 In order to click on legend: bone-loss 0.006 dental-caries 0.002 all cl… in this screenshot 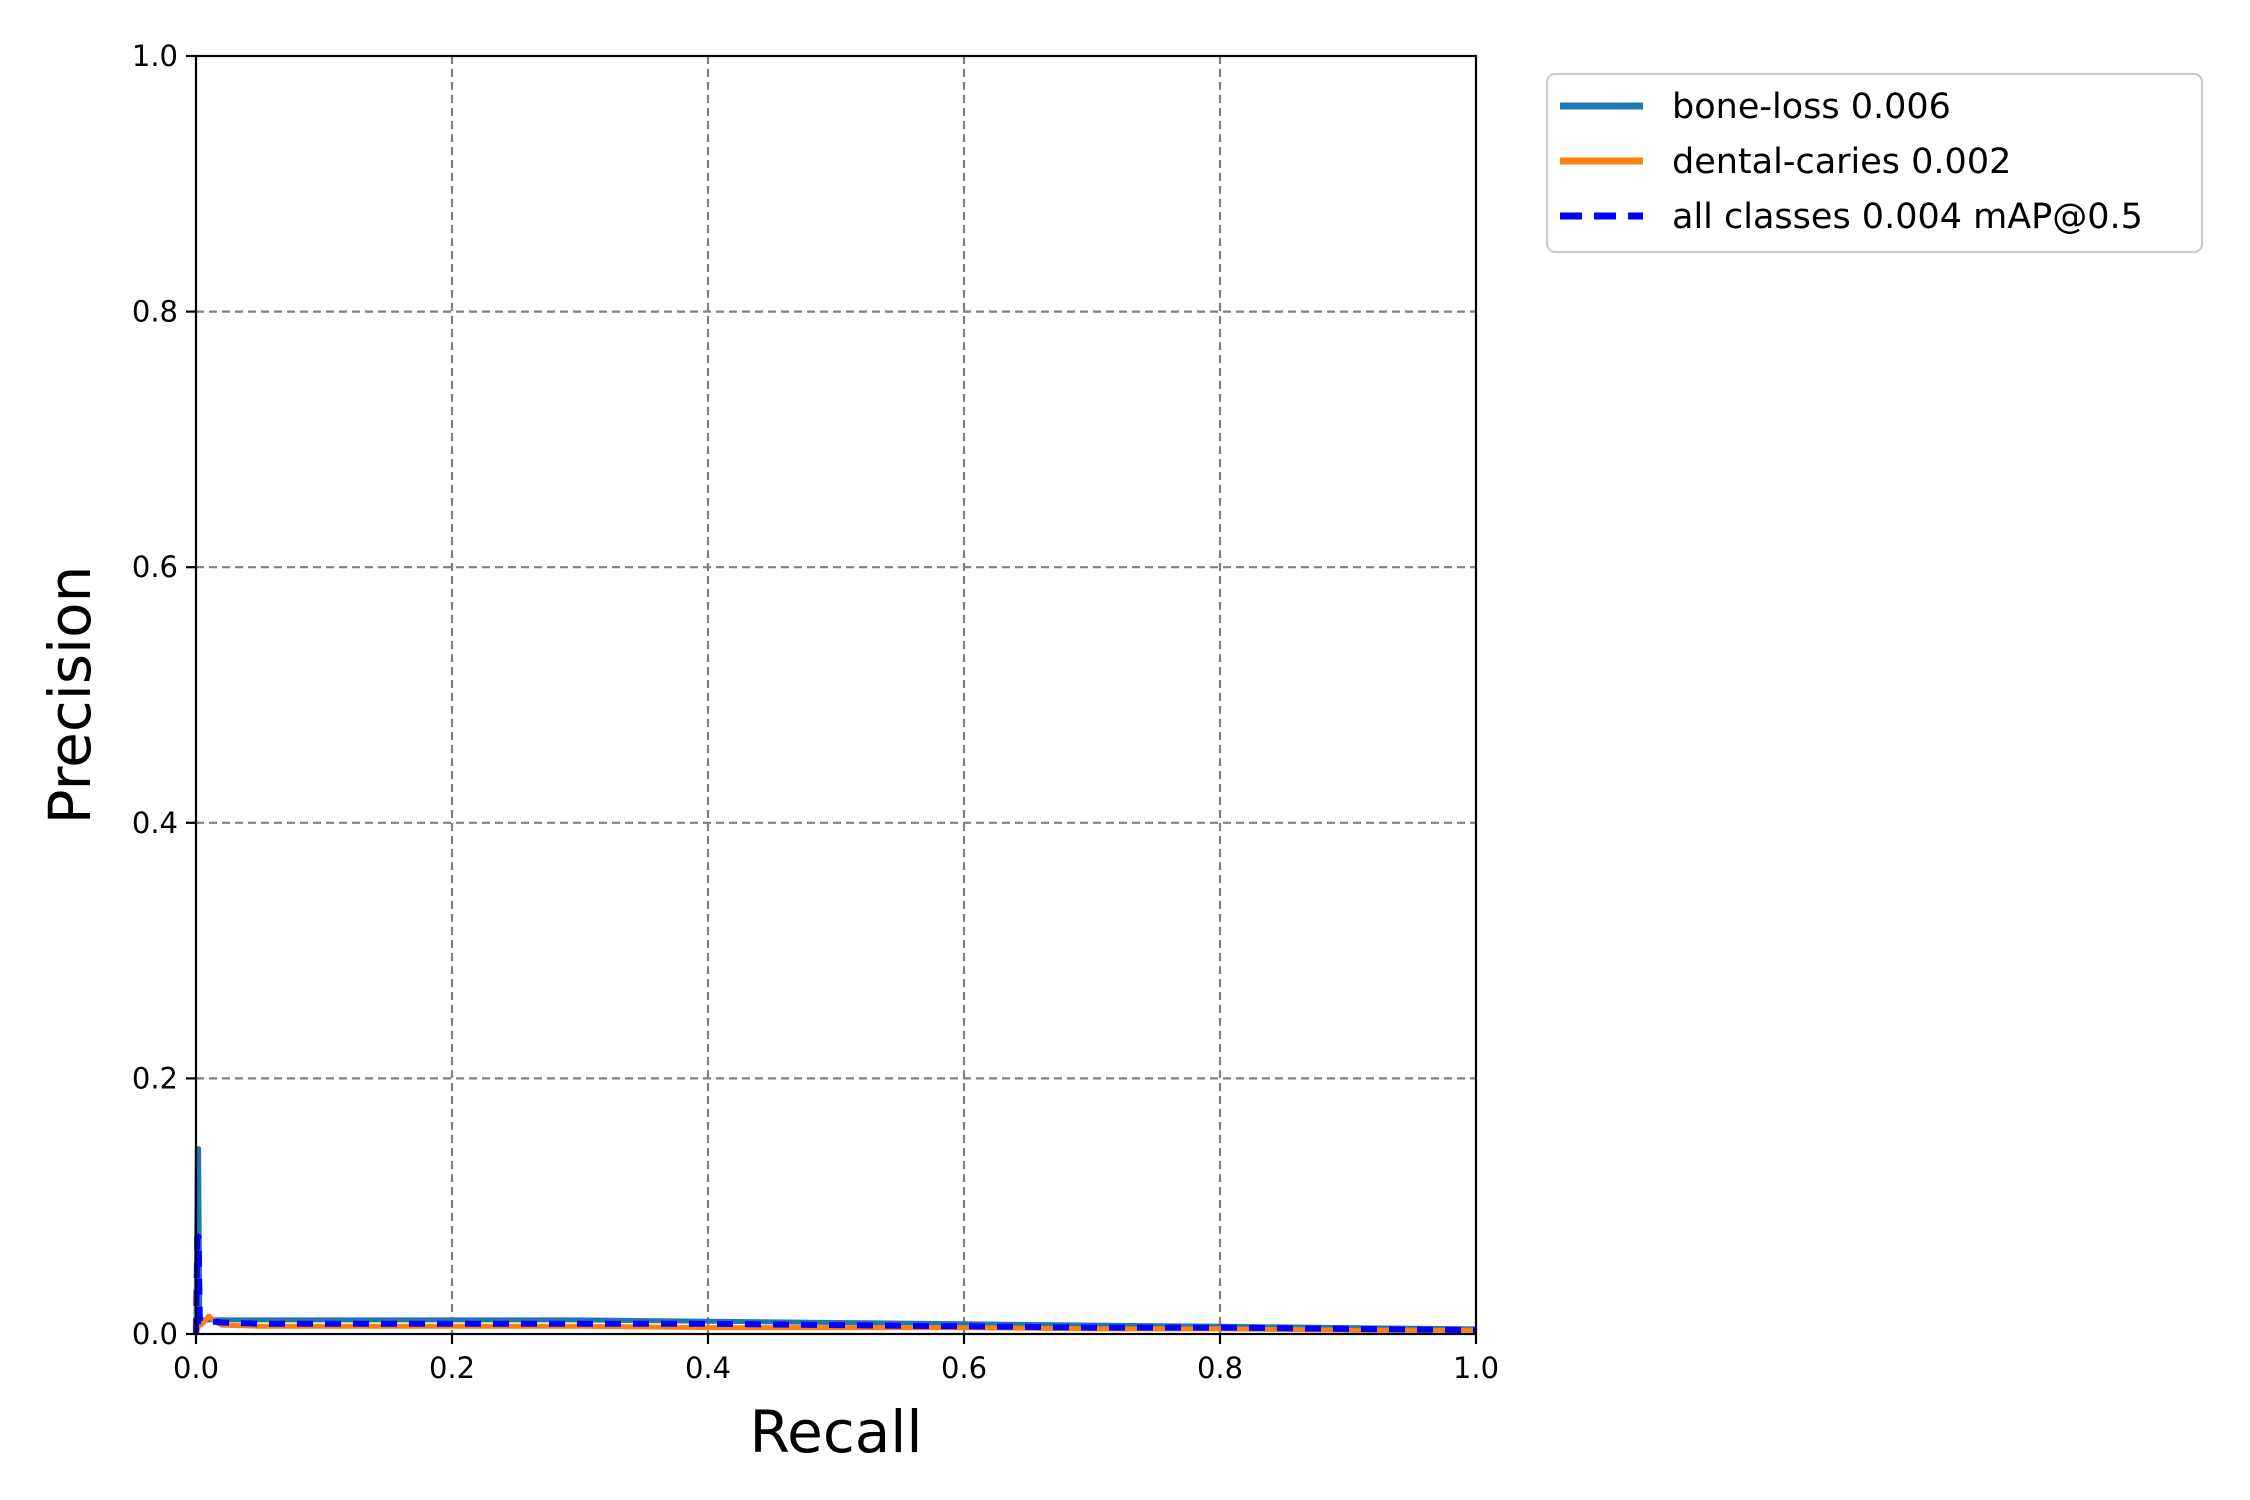, I will do `click(1874, 163)`.